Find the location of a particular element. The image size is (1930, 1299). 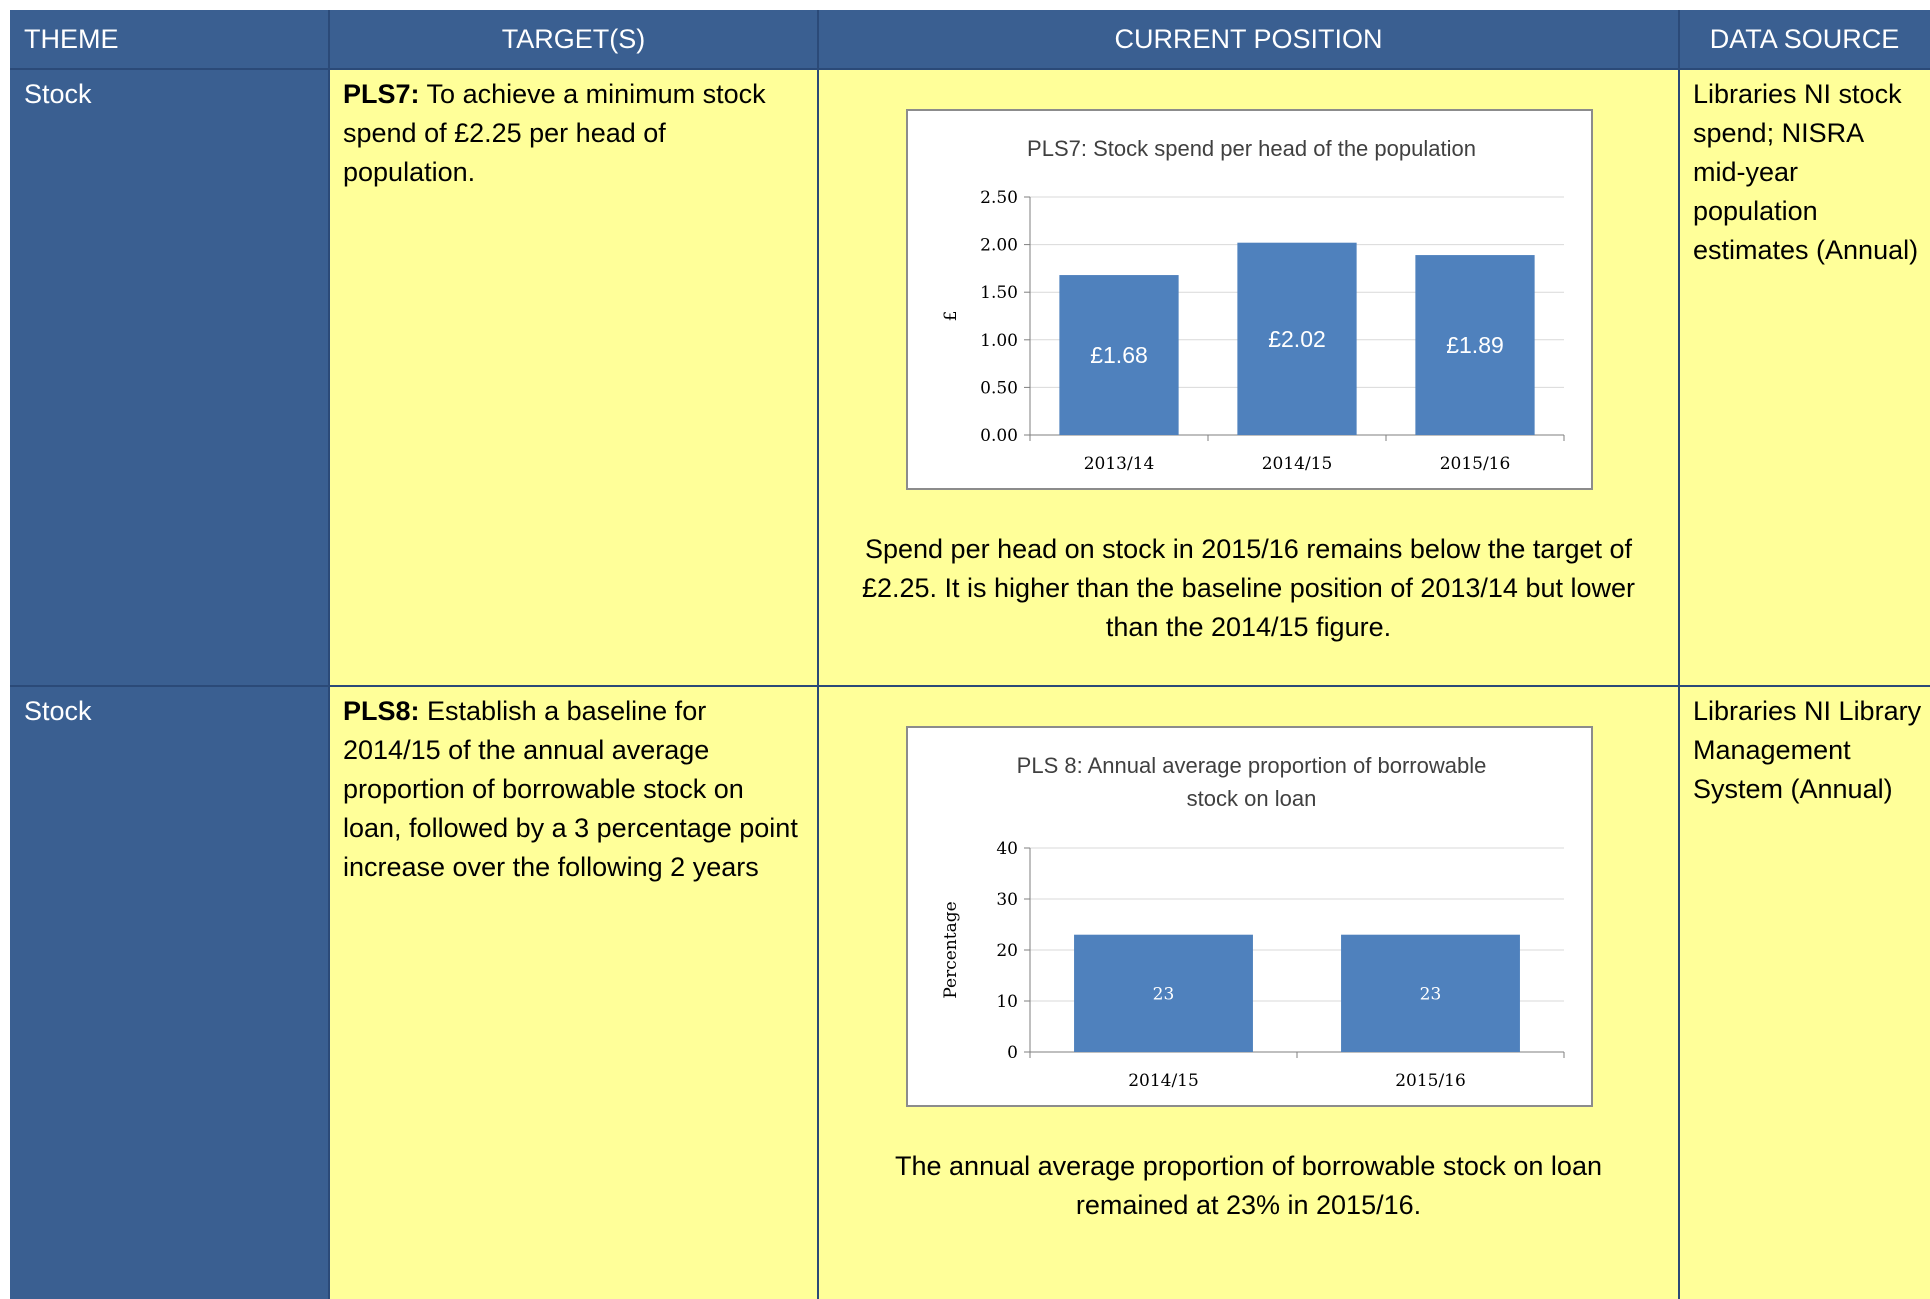

y-axis-label: Percentage is located at coordinates (951, 949).